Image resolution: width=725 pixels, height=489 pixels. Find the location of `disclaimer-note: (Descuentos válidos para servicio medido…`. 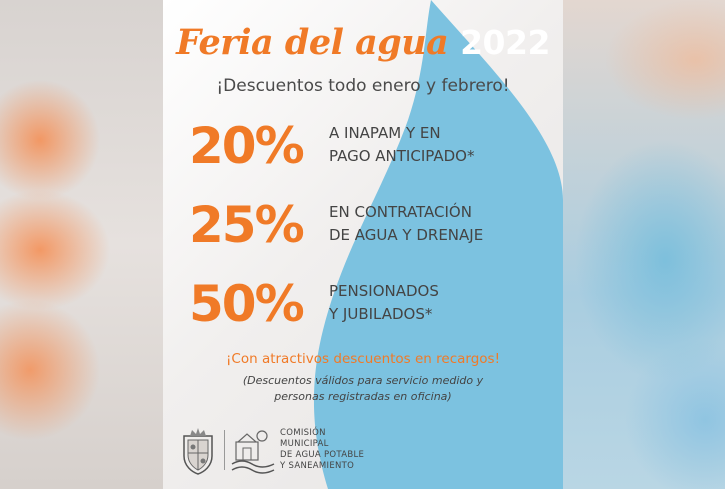

disclaimer-note: (Descuentos válidos para servicio medido… is located at coordinates (363, 389).